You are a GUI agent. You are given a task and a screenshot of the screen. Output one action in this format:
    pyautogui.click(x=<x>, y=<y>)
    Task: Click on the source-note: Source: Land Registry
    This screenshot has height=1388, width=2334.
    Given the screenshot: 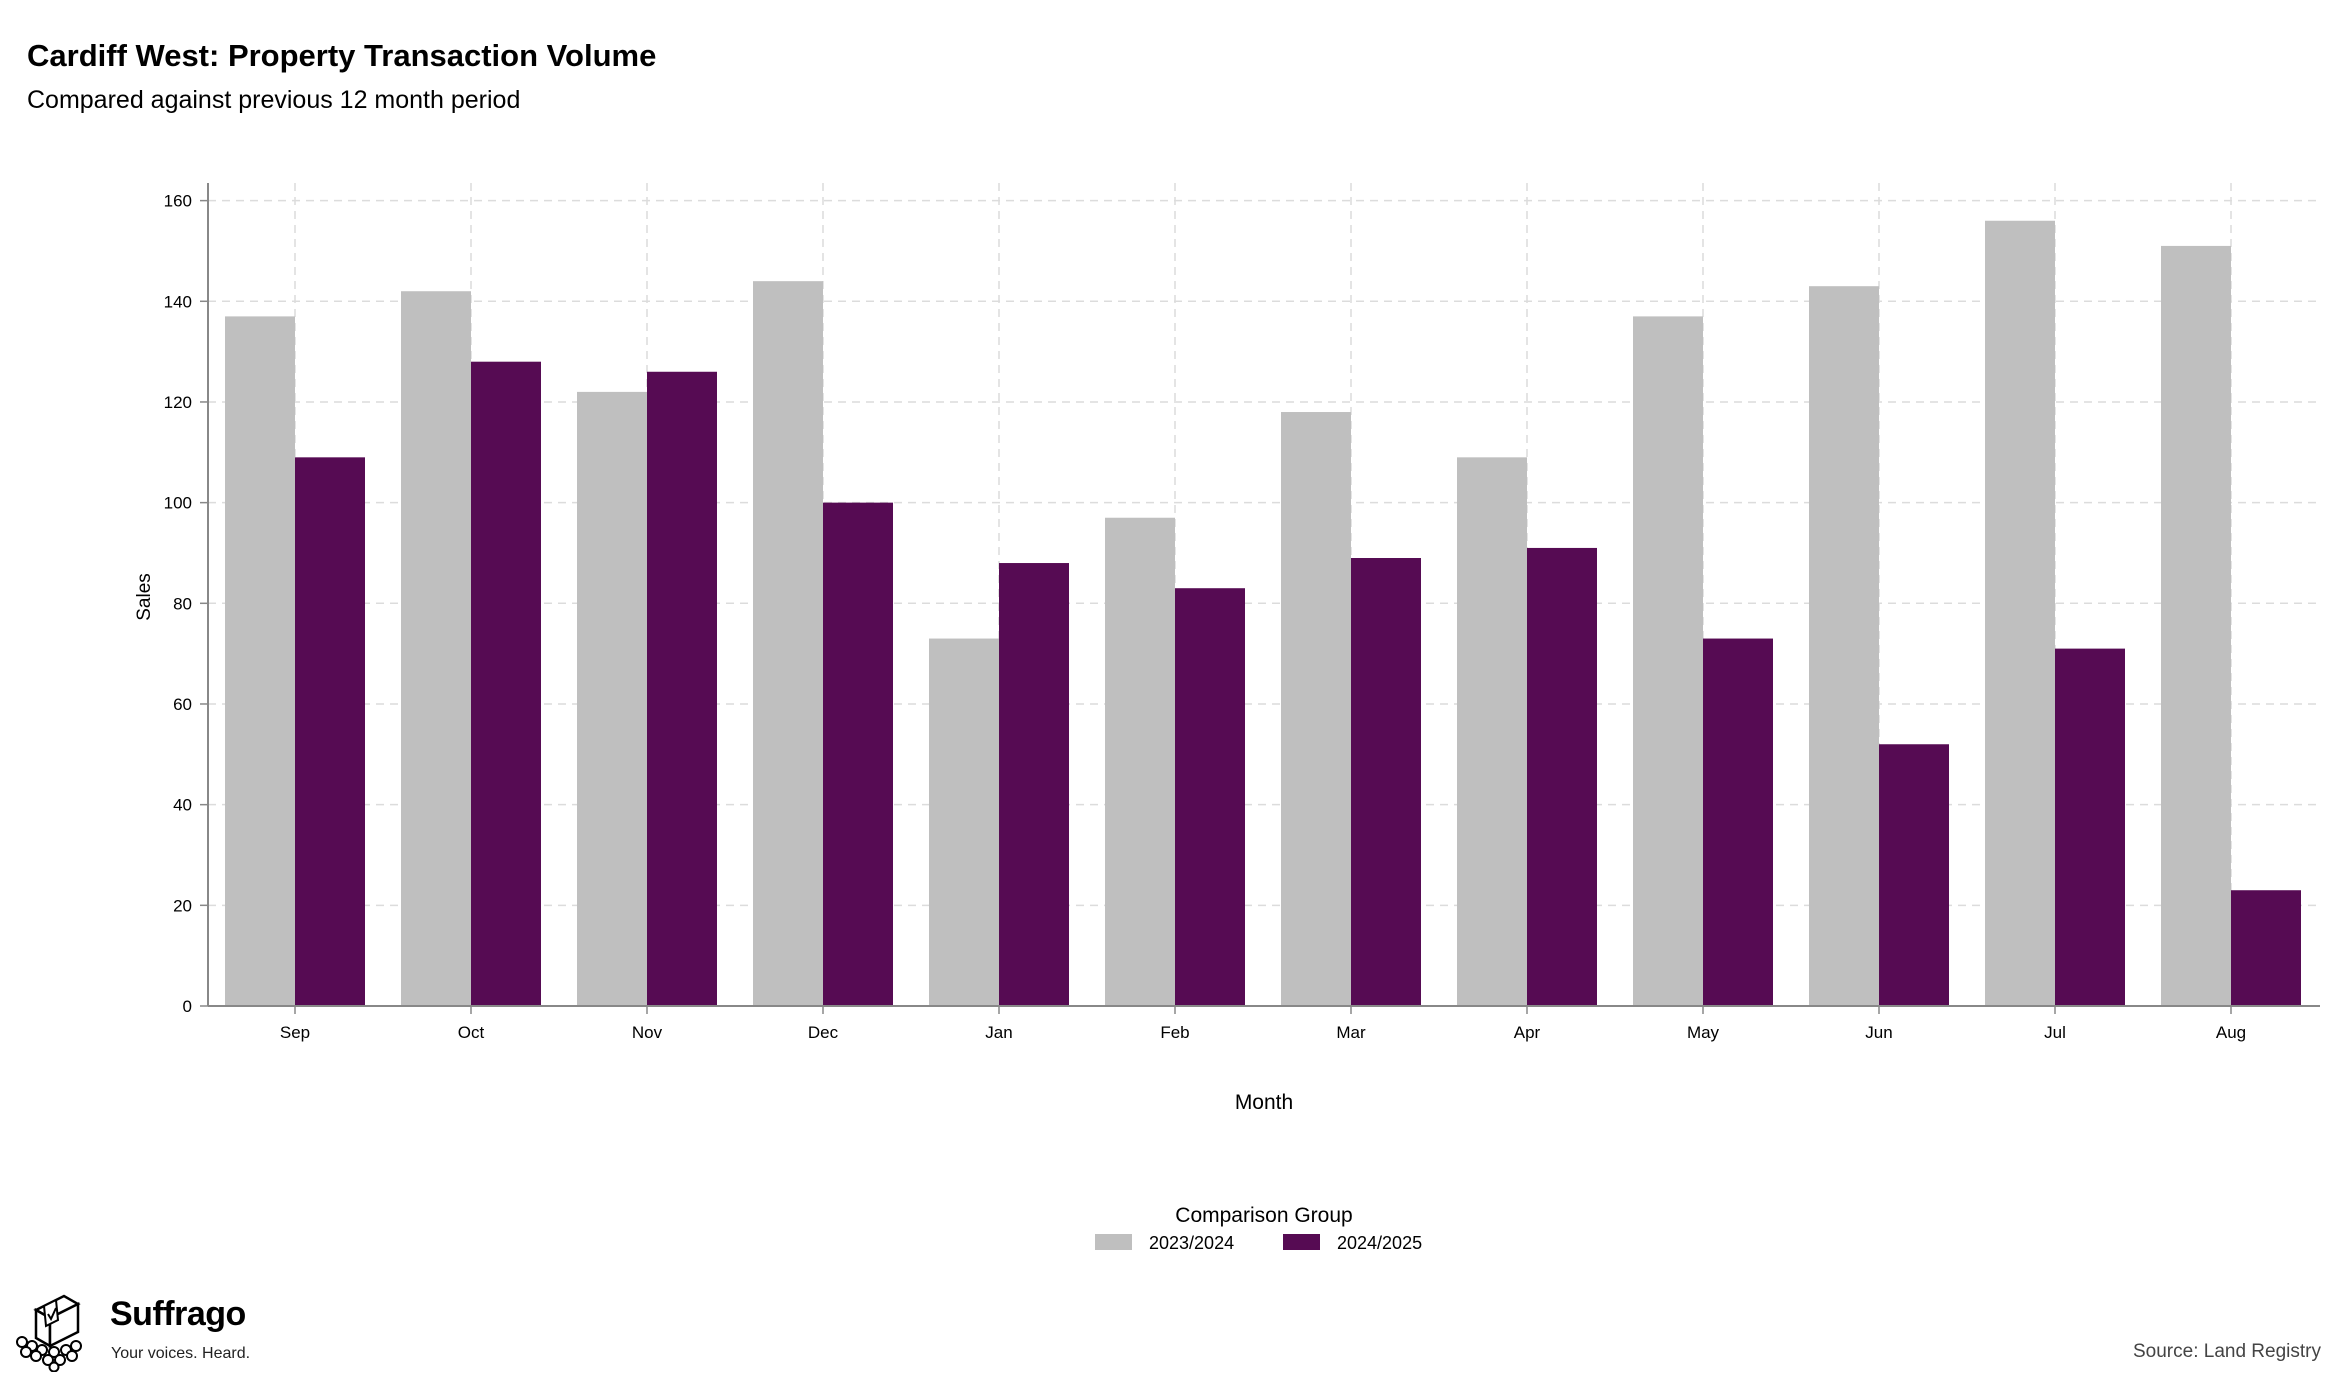 What is the action you would take?
    pyautogui.click(x=2227, y=1351)
    